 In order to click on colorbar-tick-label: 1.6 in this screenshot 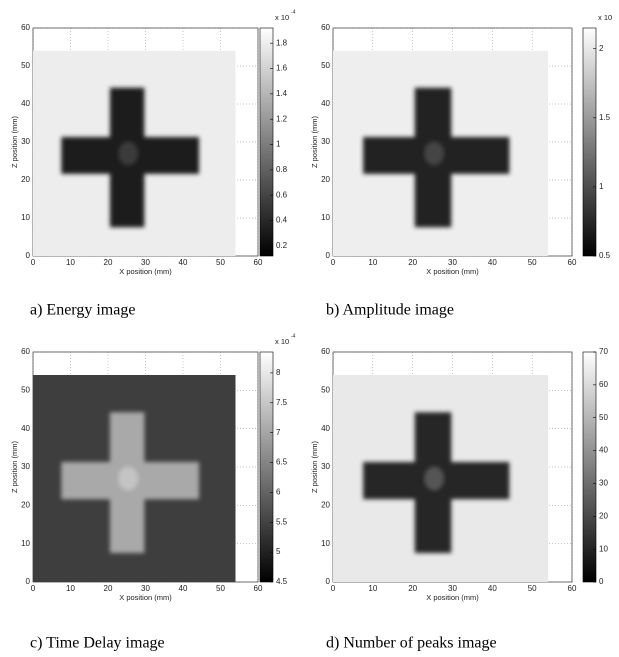, I will do `click(282, 68)`.